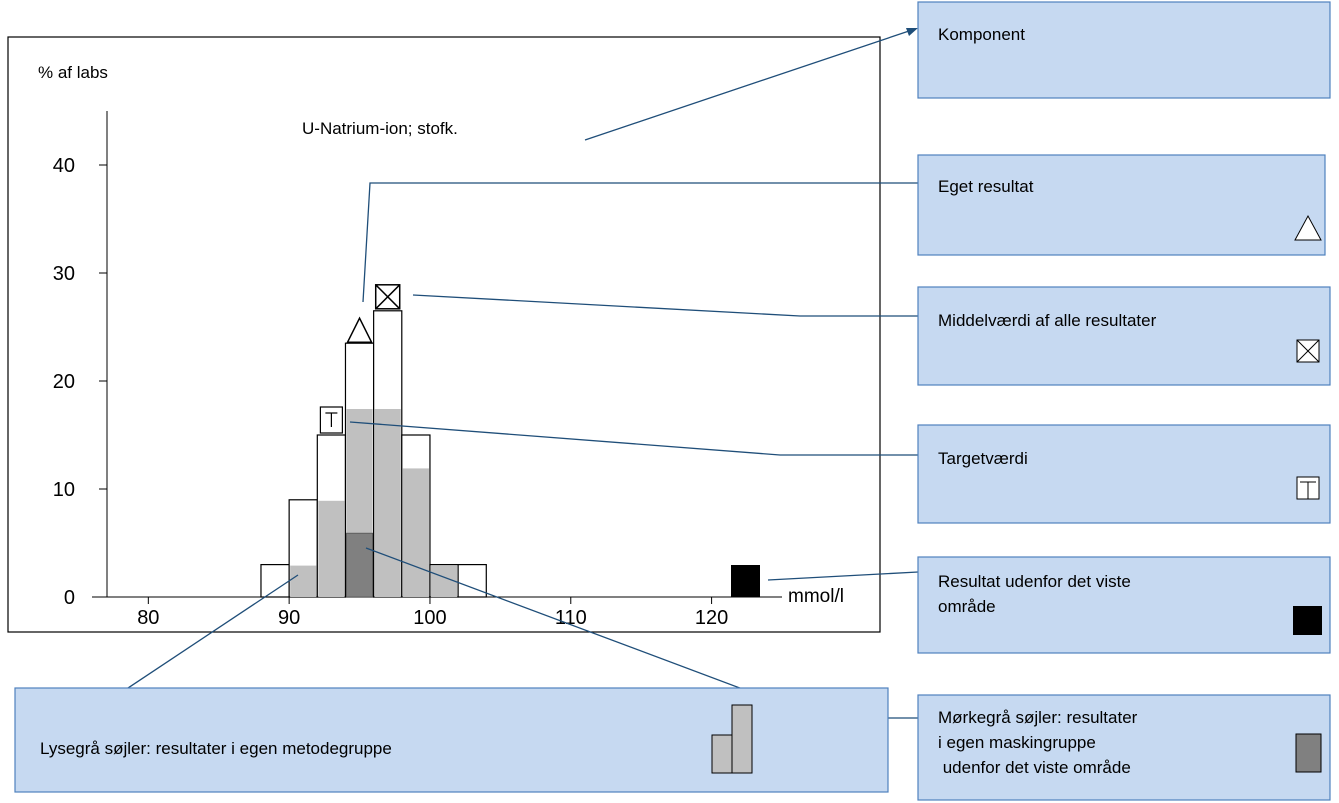  I want to click on icon-target, so click(1308, 488).